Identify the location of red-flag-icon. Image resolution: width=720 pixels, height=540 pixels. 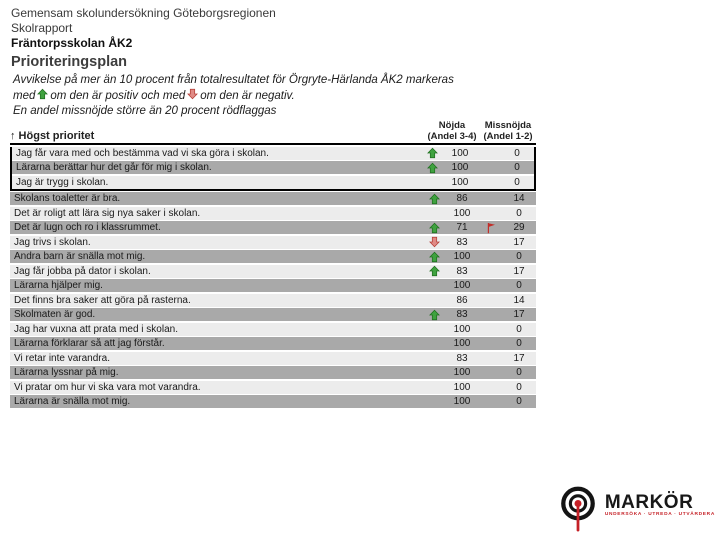
(491, 227).